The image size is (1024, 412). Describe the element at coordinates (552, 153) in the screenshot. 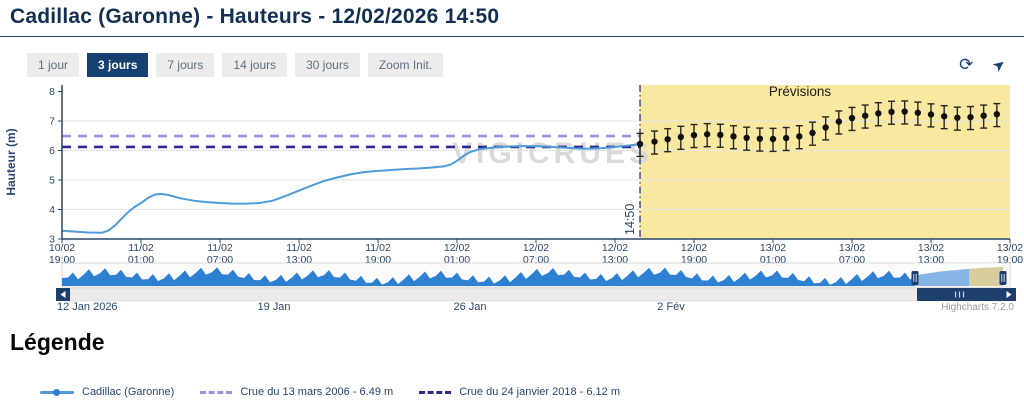

I see `vigicrues-watermark: VIGICRUES` at that location.